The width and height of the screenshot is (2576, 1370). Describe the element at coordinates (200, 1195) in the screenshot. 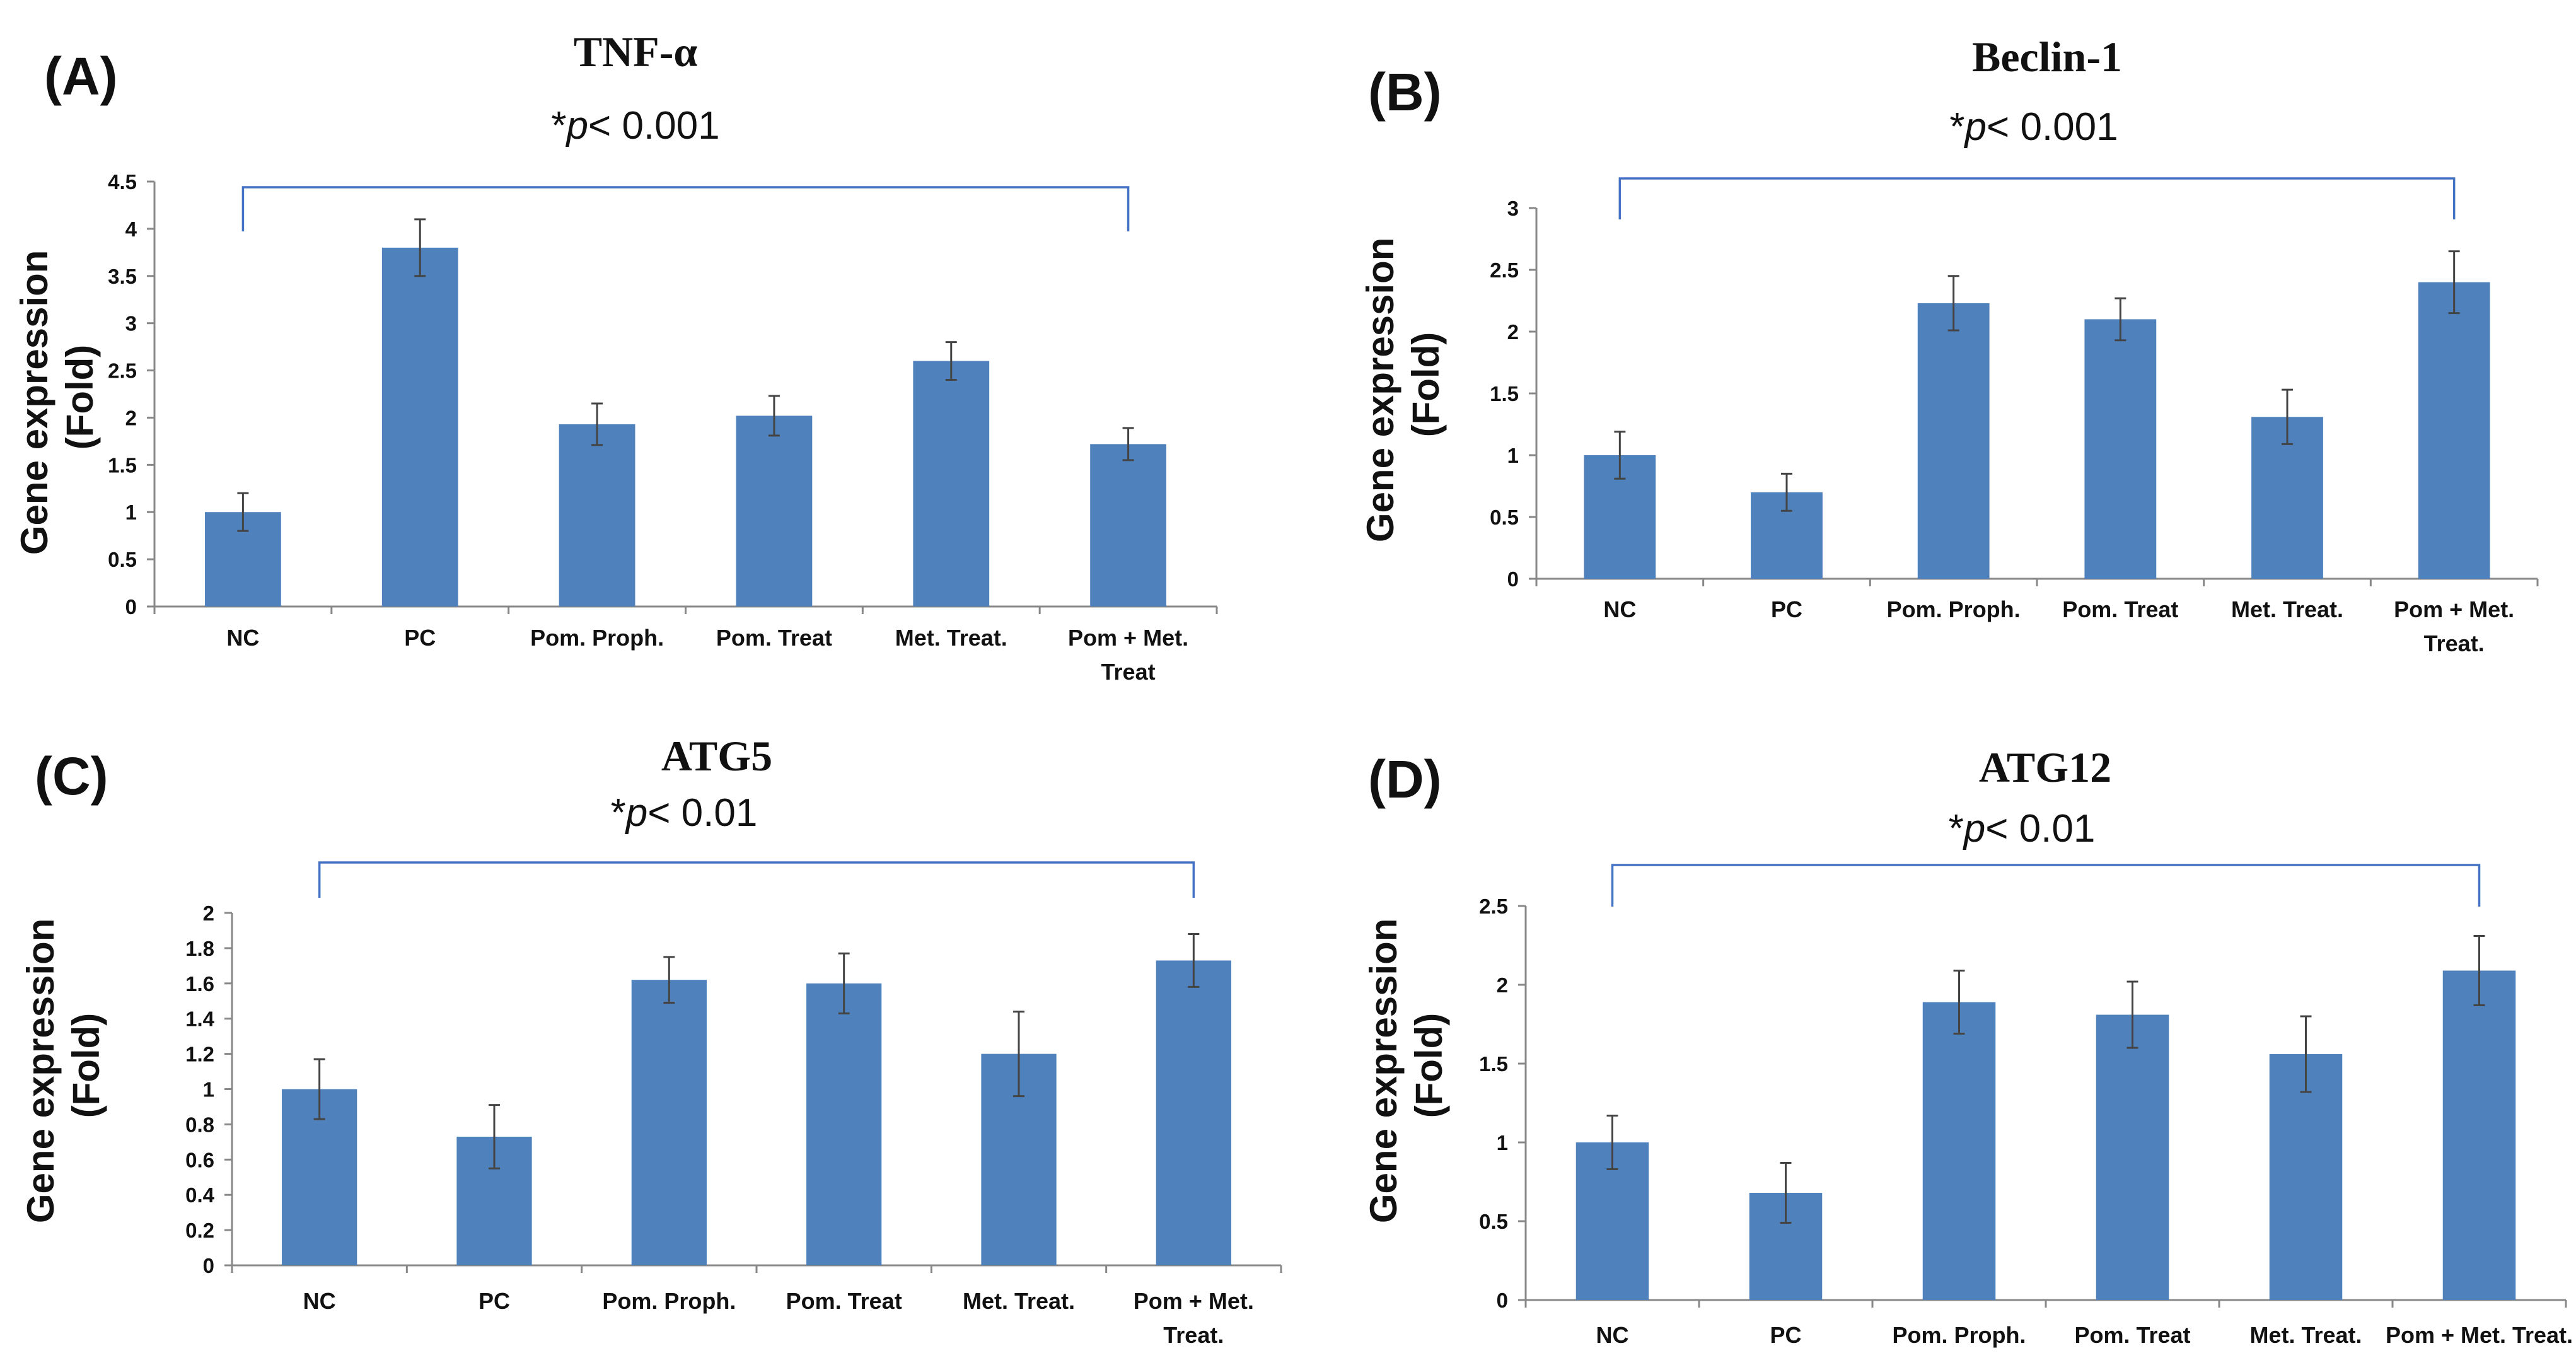

I see `y-tick-label: 0.4` at that location.